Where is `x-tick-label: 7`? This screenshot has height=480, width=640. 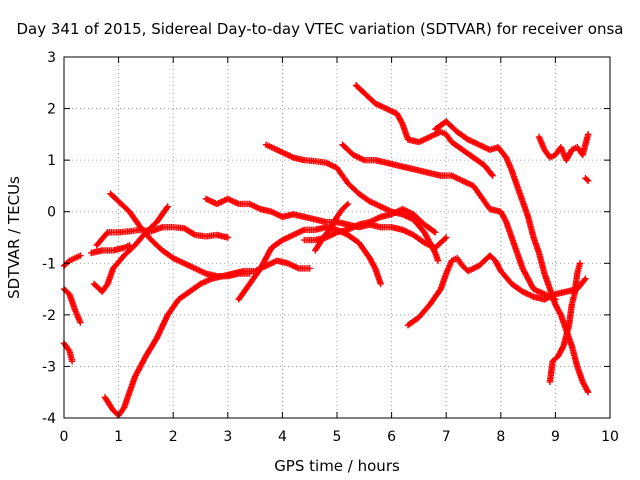
x-tick-label: 7 is located at coordinates (446, 437).